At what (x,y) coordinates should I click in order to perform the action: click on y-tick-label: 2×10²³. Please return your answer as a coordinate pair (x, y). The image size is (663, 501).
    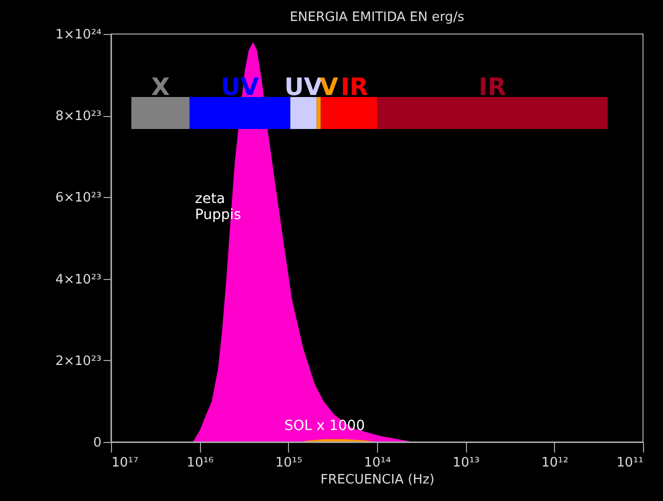
    Looking at the image, I should click on (78, 361).